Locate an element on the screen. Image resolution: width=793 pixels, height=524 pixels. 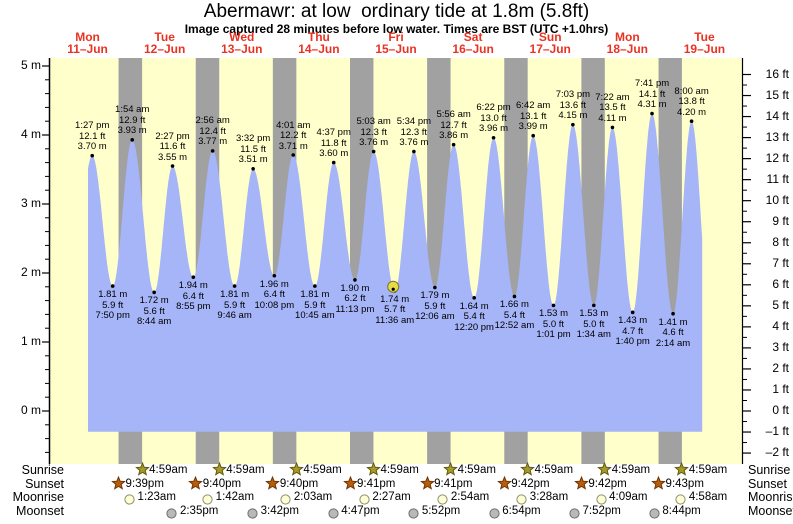
y-axis-left-label: 0 m is located at coordinates (30, 410).